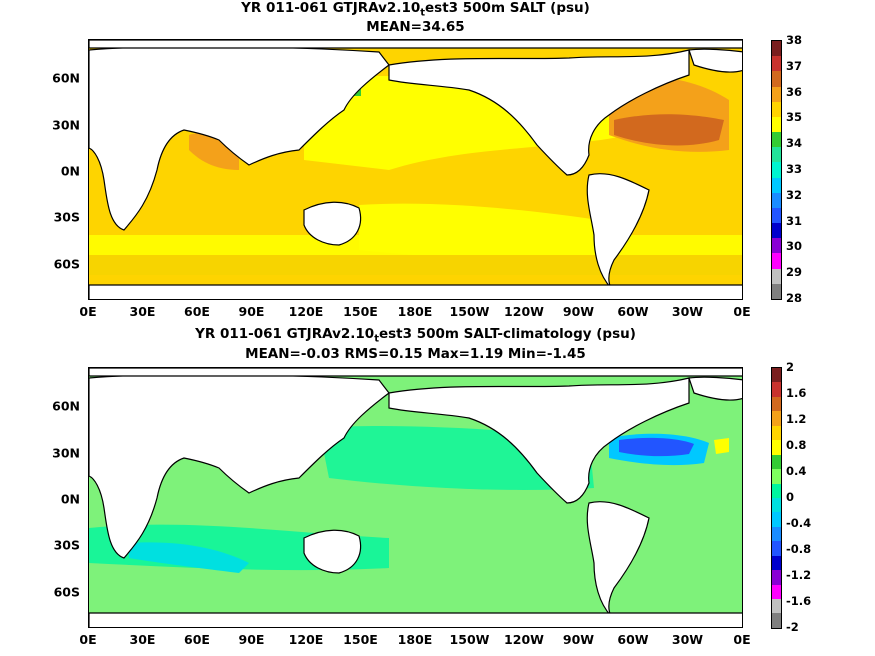 The height and width of the screenshot is (656, 875). Describe the element at coordinates (794, 117) in the screenshot. I see `colorbar-tick-label: 35` at that location.